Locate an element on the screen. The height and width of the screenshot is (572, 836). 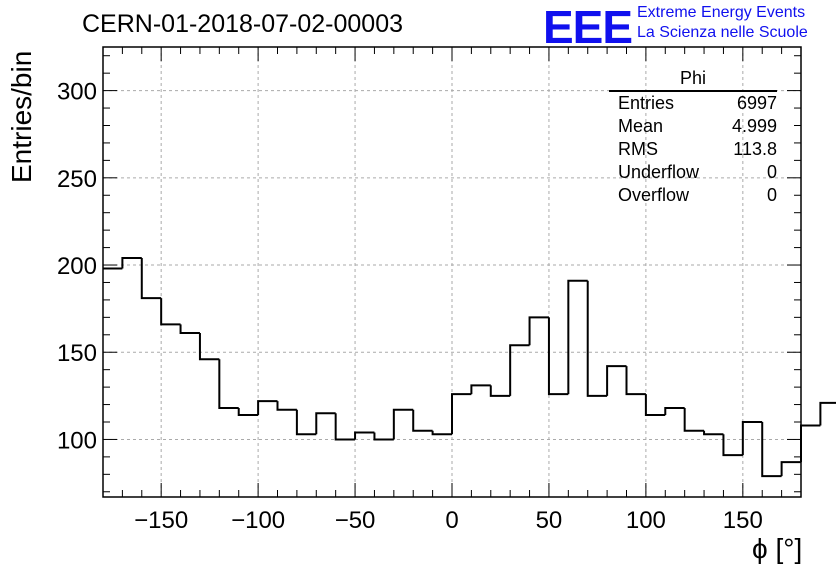
logo-line-1: Extreme Energy Events is located at coordinates (721, 12).